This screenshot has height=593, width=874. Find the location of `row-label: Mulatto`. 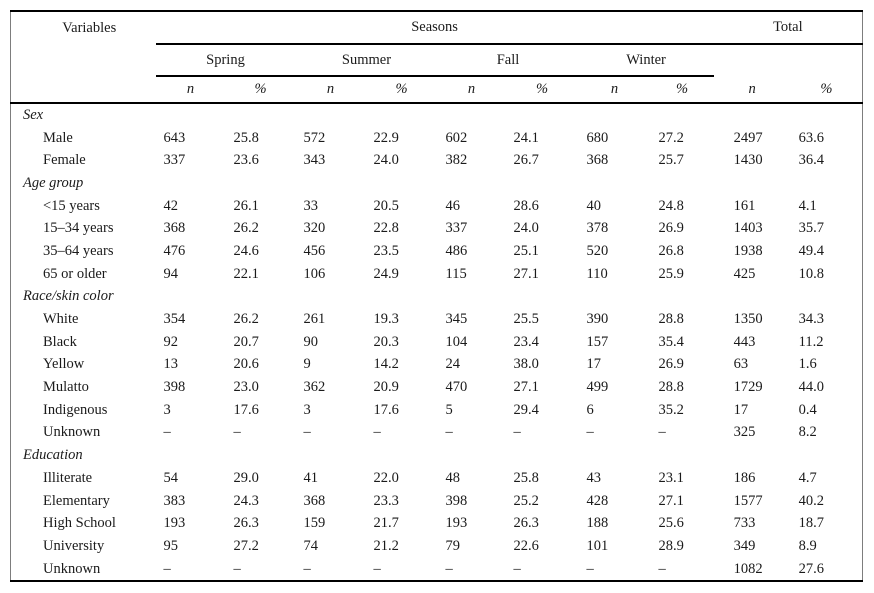

row-label: Mulatto is located at coordinates (66, 387).